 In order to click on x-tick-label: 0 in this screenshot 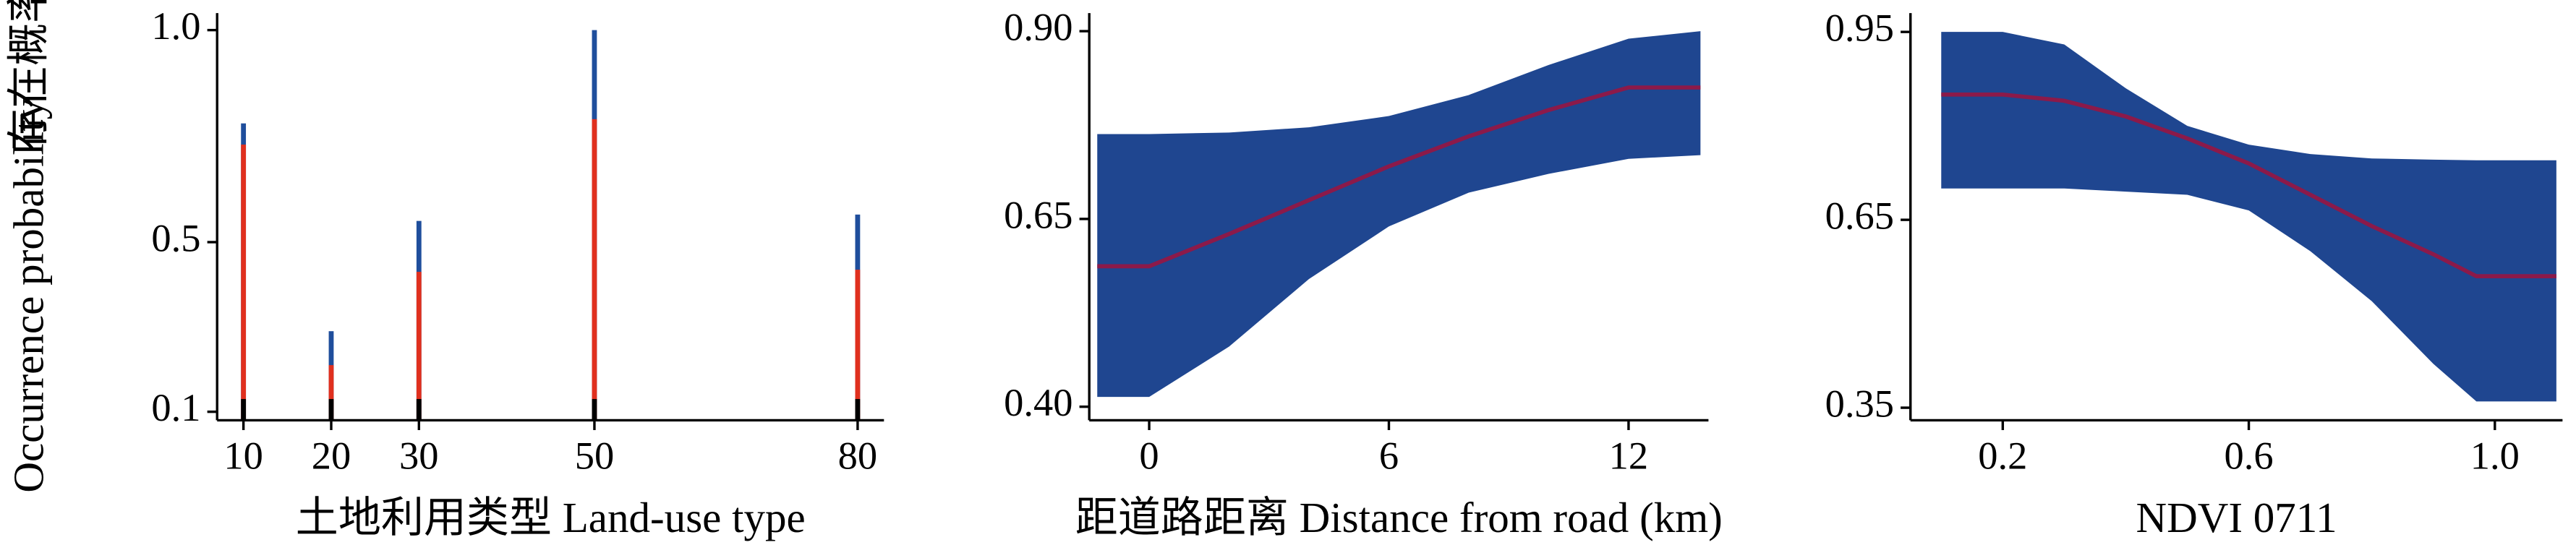, I will do `click(1149, 455)`.